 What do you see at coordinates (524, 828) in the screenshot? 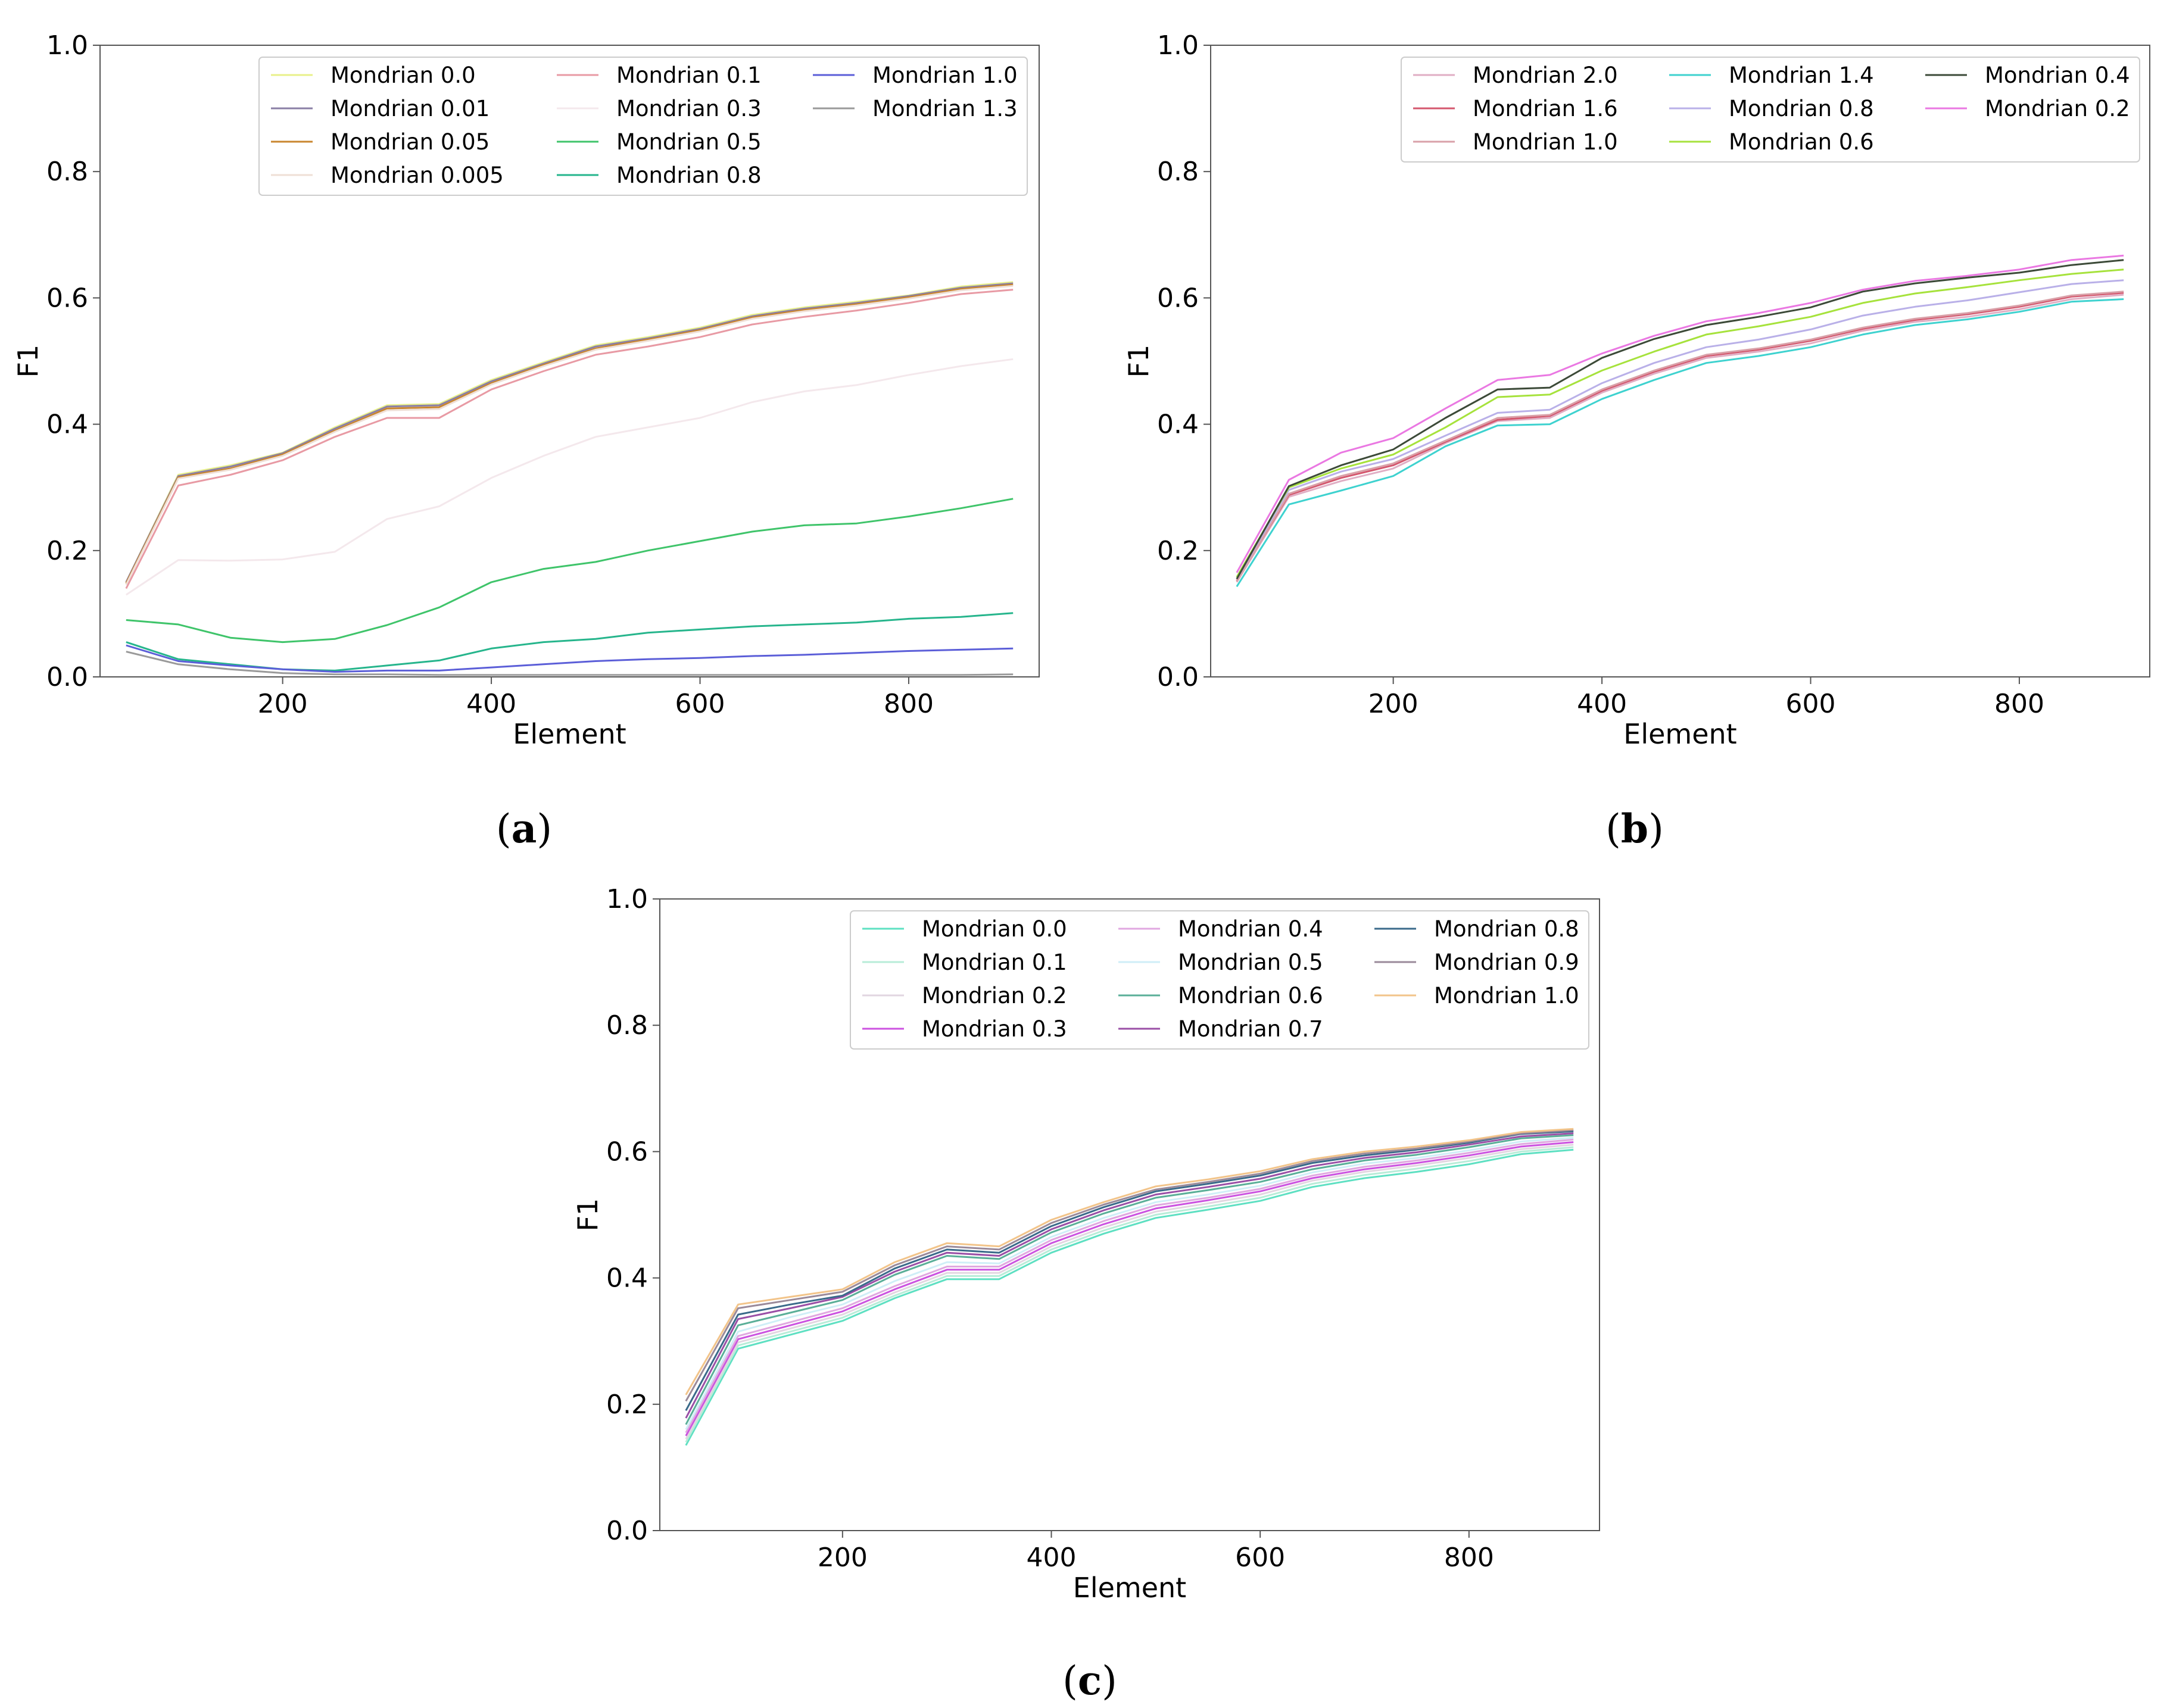
I see `panel-label: (a)` at bounding box center [524, 828].